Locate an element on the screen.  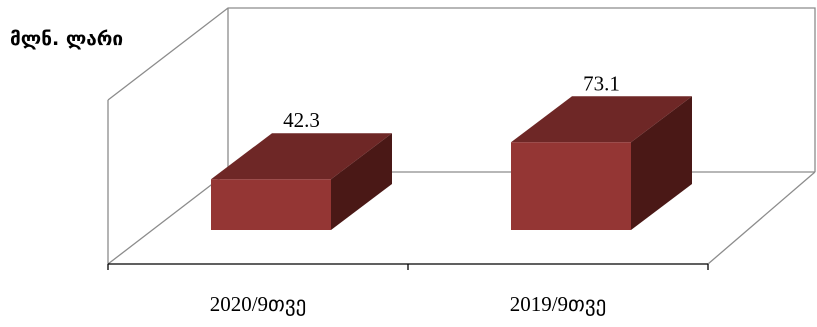
x-axis is located at coordinates (408, 266).